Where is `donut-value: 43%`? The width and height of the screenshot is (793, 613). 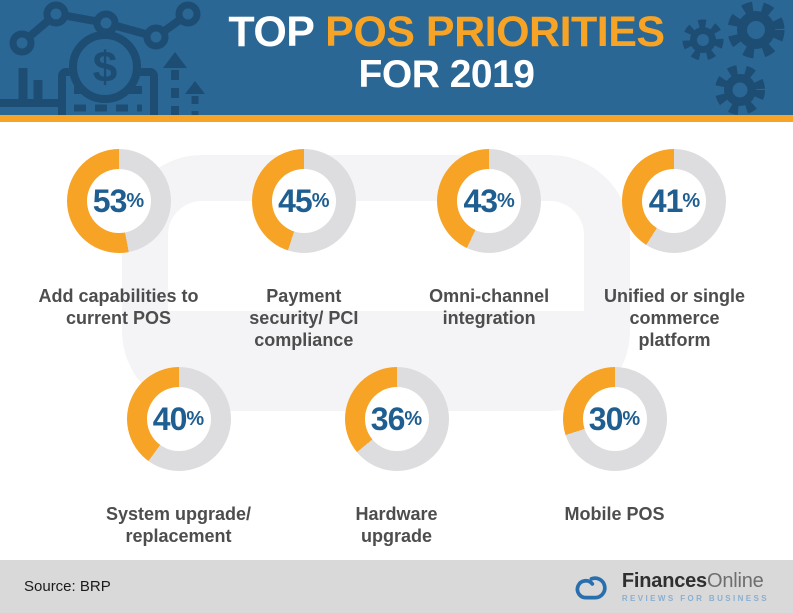 donut-value: 43% is located at coordinates (489, 201).